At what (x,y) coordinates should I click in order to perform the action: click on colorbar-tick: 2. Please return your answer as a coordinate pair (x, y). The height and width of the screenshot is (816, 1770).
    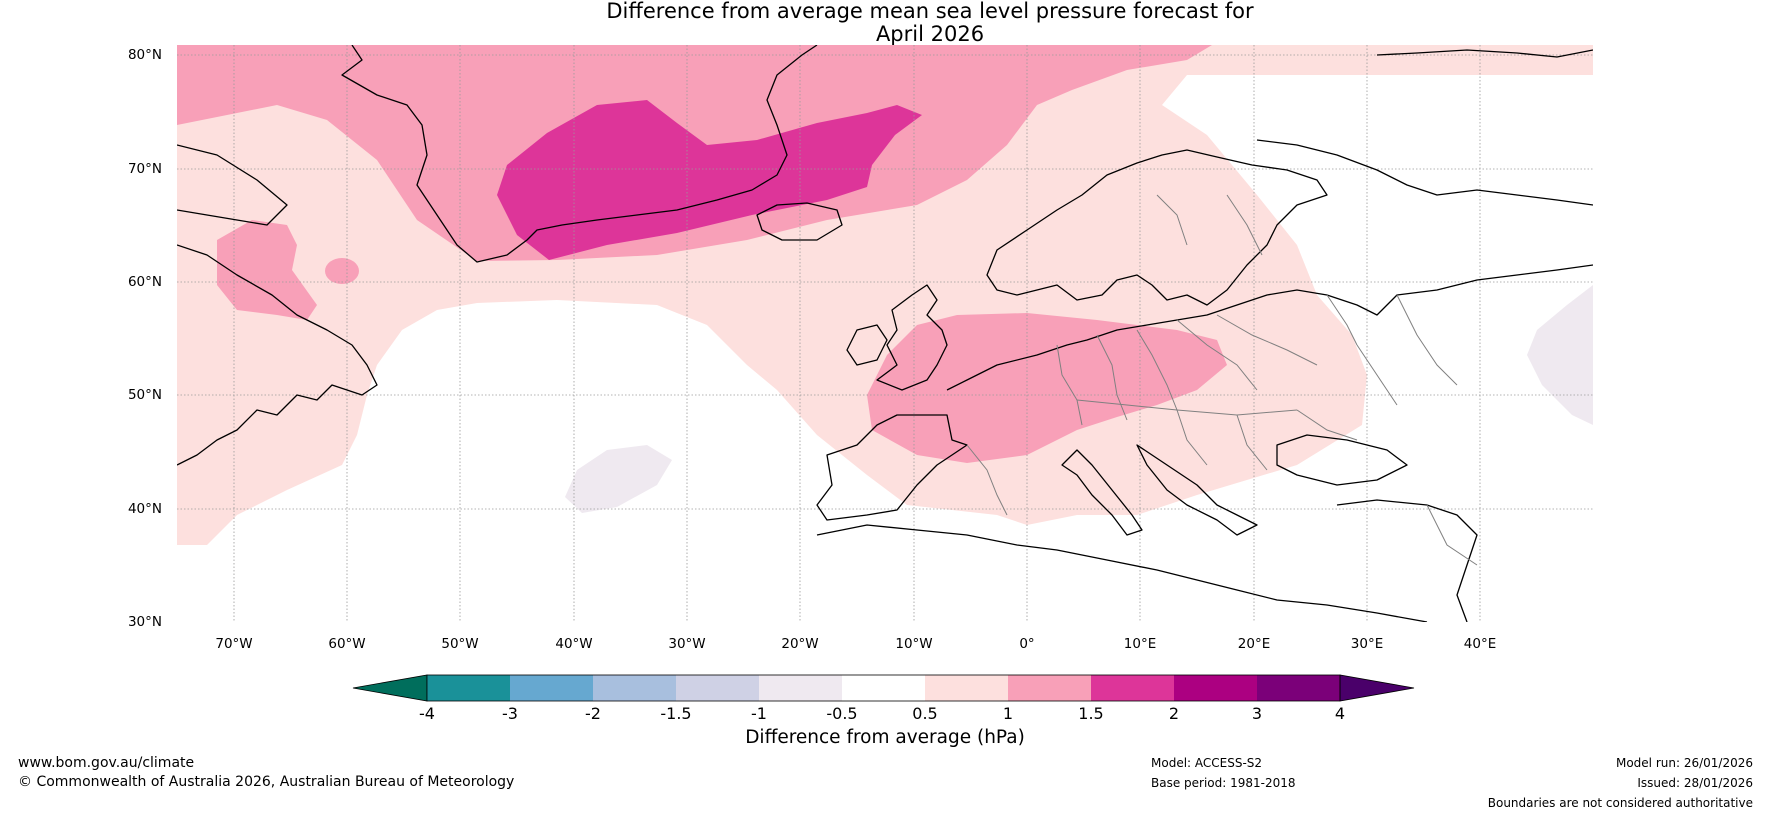
    Looking at the image, I should click on (1174, 713).